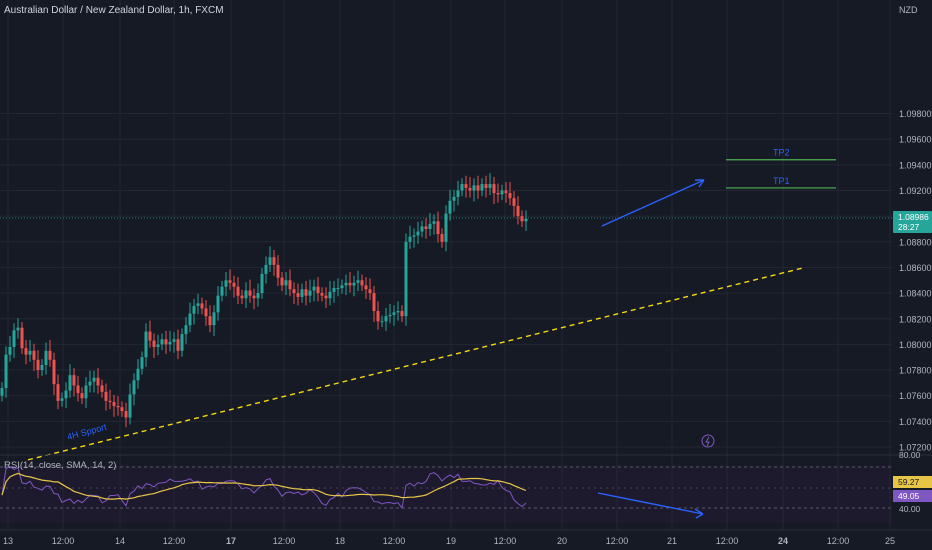  I want to click on price-tick-label: 1.08400, so click(915, 294).